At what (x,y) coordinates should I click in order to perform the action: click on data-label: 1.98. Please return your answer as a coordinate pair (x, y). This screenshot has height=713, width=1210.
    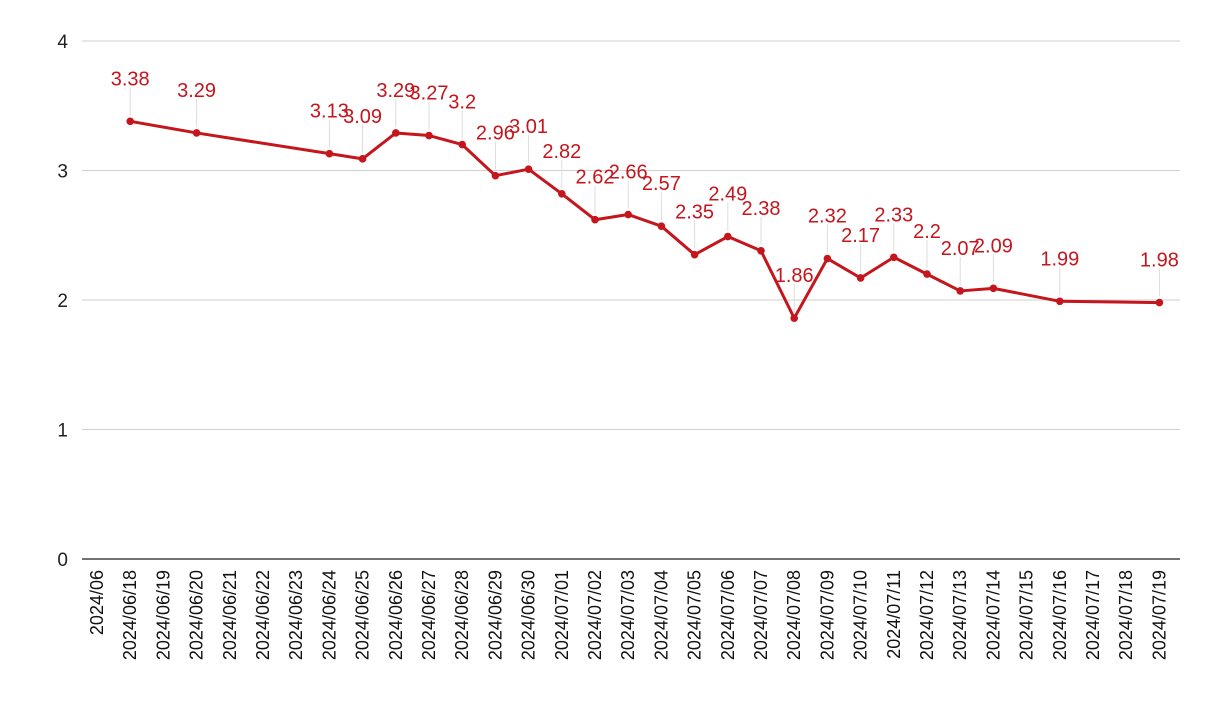
    Looking at the image, I should click on (1159, 261).